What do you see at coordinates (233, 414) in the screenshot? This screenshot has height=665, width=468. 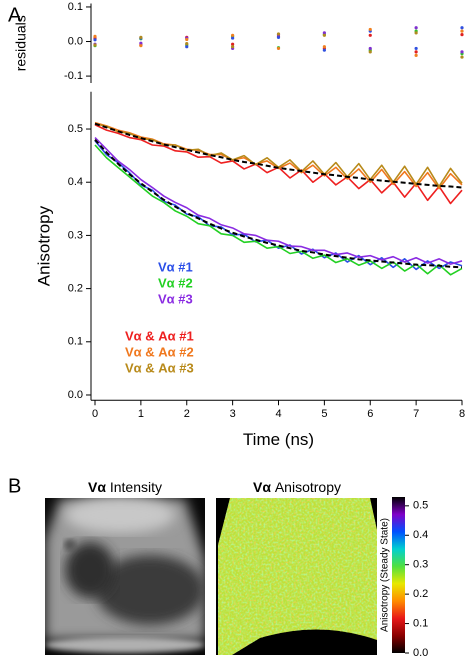 I see `x-tick-label: 3` at bounding box center [233, 414].